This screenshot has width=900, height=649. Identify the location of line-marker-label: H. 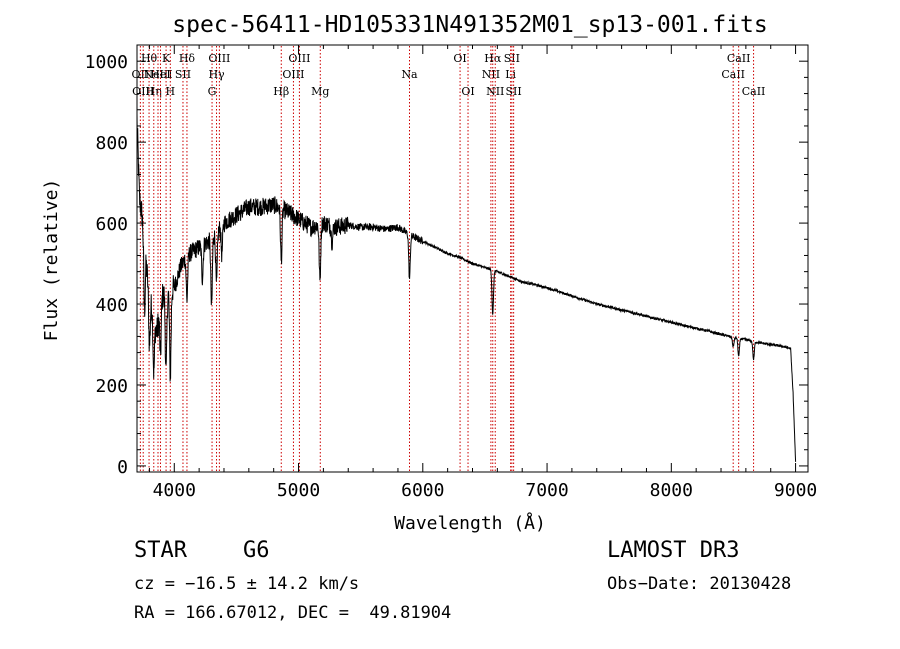
(171, 91).